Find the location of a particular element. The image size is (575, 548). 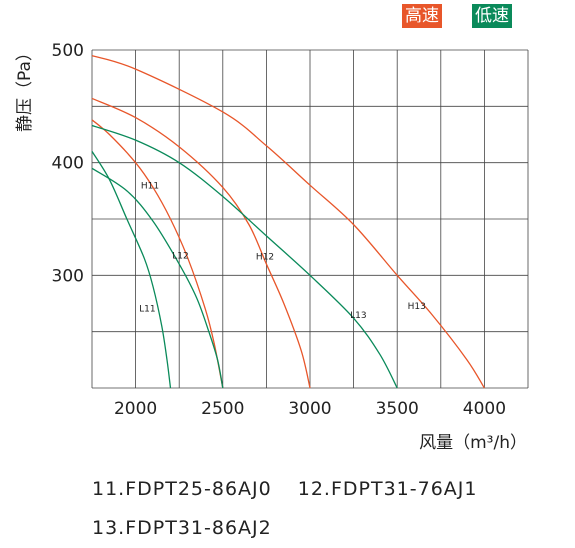

model-line-2: 13.FDPT31-86AJ2 is located at coordinates (182, 528).